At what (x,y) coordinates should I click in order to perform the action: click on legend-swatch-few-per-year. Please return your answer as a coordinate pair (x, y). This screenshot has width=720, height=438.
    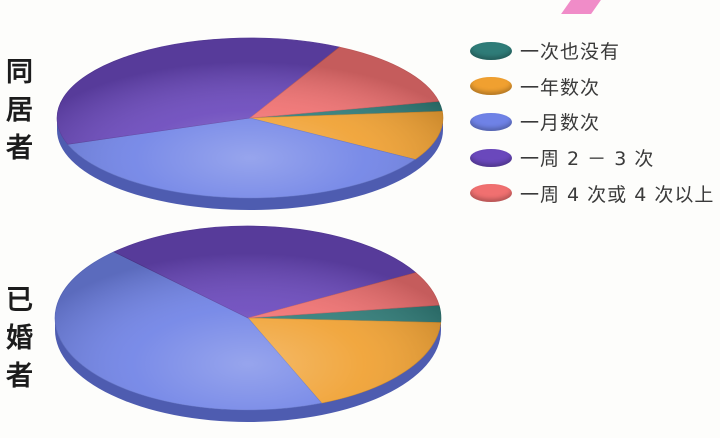
    Looking at the image, I should click on (491, 86).